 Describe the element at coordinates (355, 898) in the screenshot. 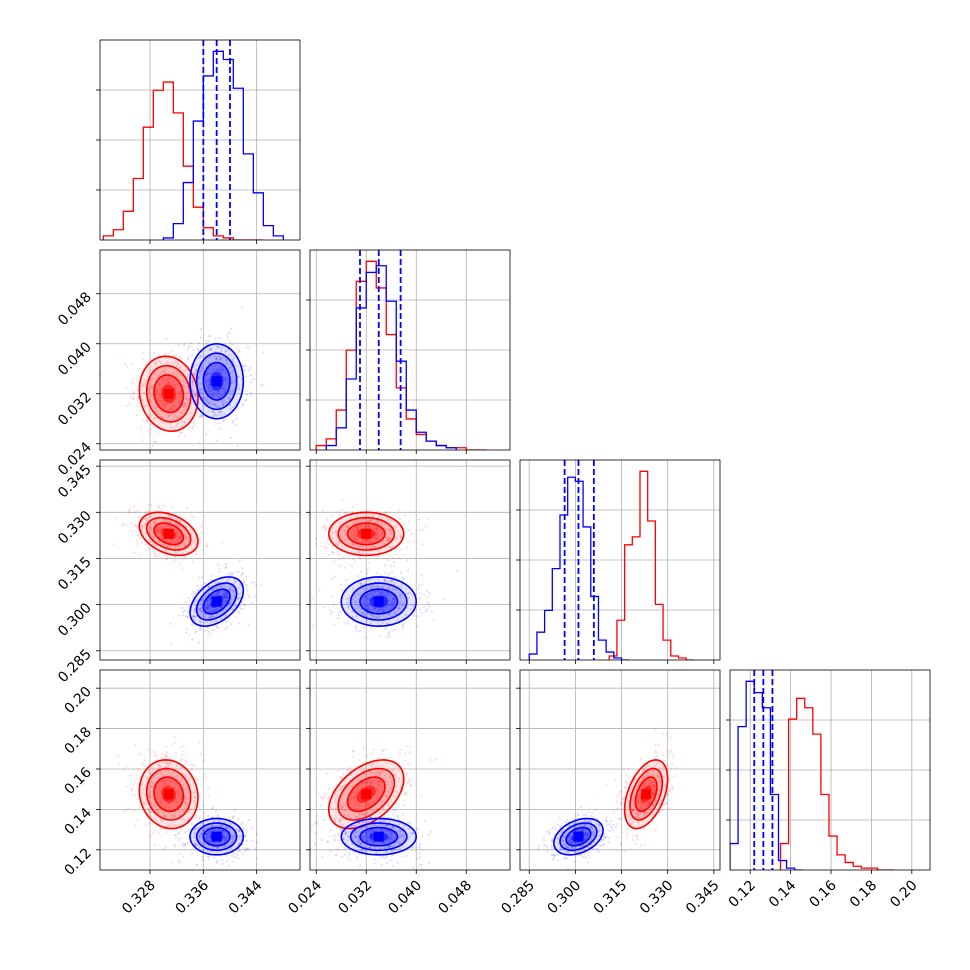

I see `x-tick-label: 0.032` at that location.